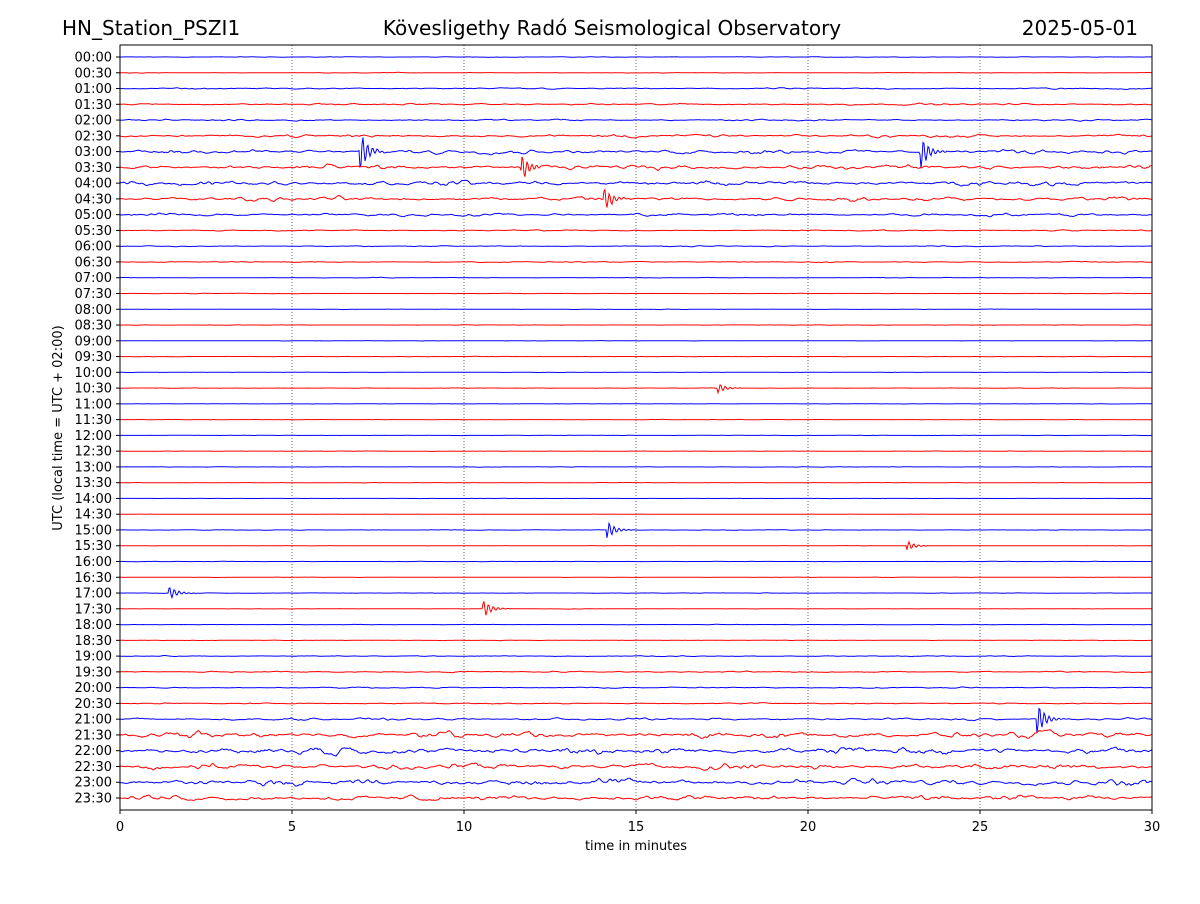 Image resolution: width=1200 pixels, height=904 pixels. What do you see at coordinates (151, 28) in the screenshot?
I see `station-title: HN_Station_PSZI1` at bounding box center [151, 28].